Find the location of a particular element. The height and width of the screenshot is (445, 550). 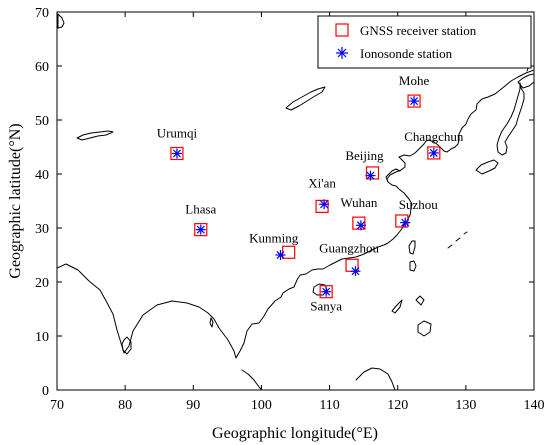

coastline-lake-balkhash is located at coordinates (95, 135).